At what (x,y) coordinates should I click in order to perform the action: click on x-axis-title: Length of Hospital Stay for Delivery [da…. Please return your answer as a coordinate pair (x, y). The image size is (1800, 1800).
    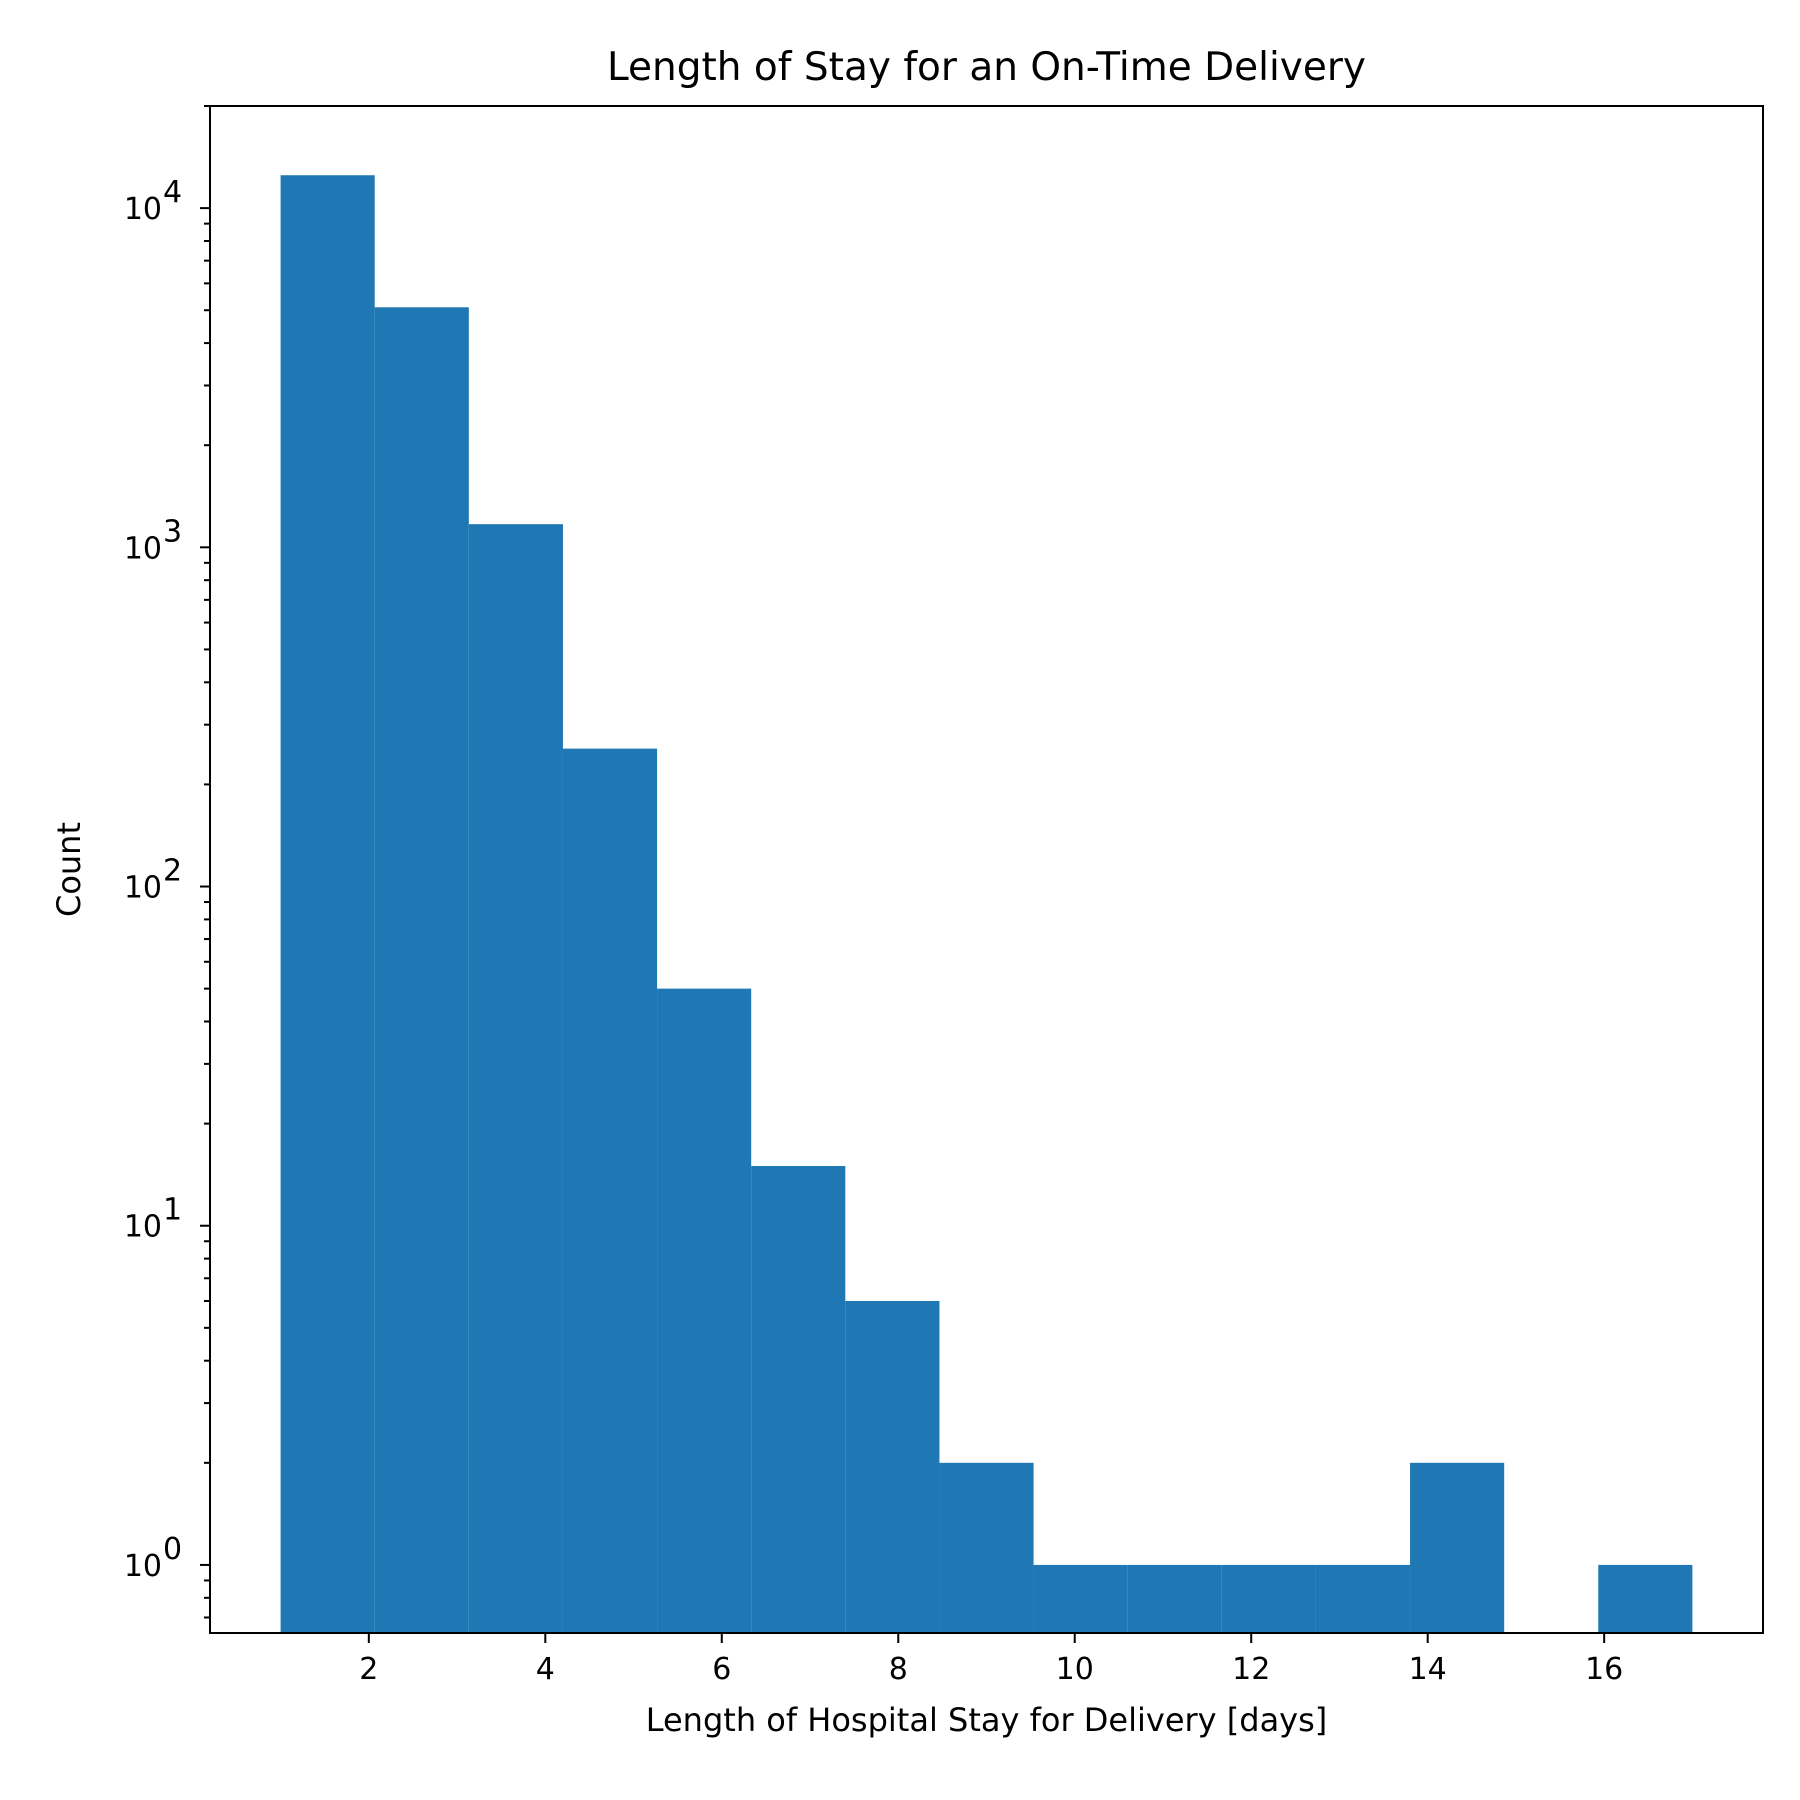
    Looking at the image, I should click on (987, 1720).